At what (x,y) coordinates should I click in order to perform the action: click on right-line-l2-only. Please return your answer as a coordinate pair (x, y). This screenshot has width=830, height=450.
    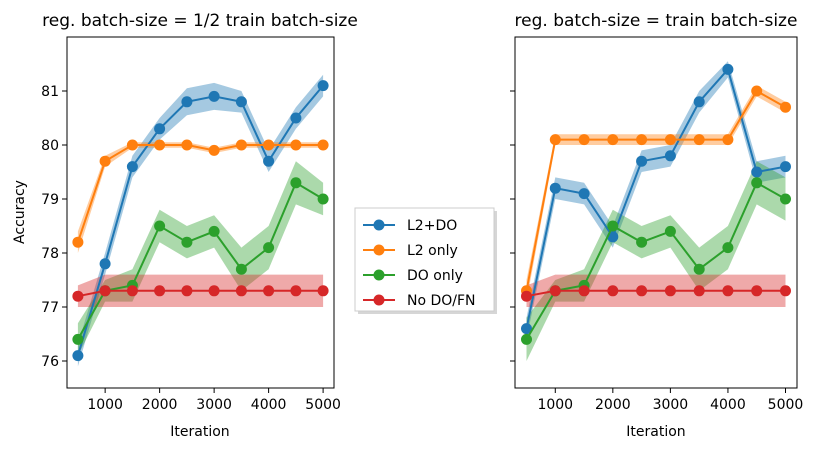
    Looking at the image, I should click on (655, 190).